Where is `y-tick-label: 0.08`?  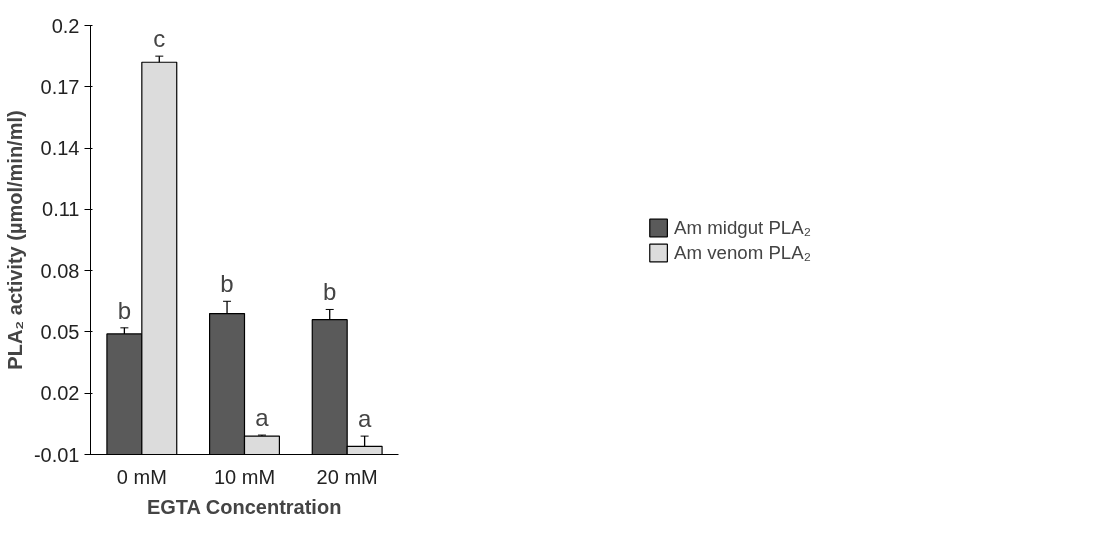 y-tick-label: 0.08 is located at coordinates (60, 270).